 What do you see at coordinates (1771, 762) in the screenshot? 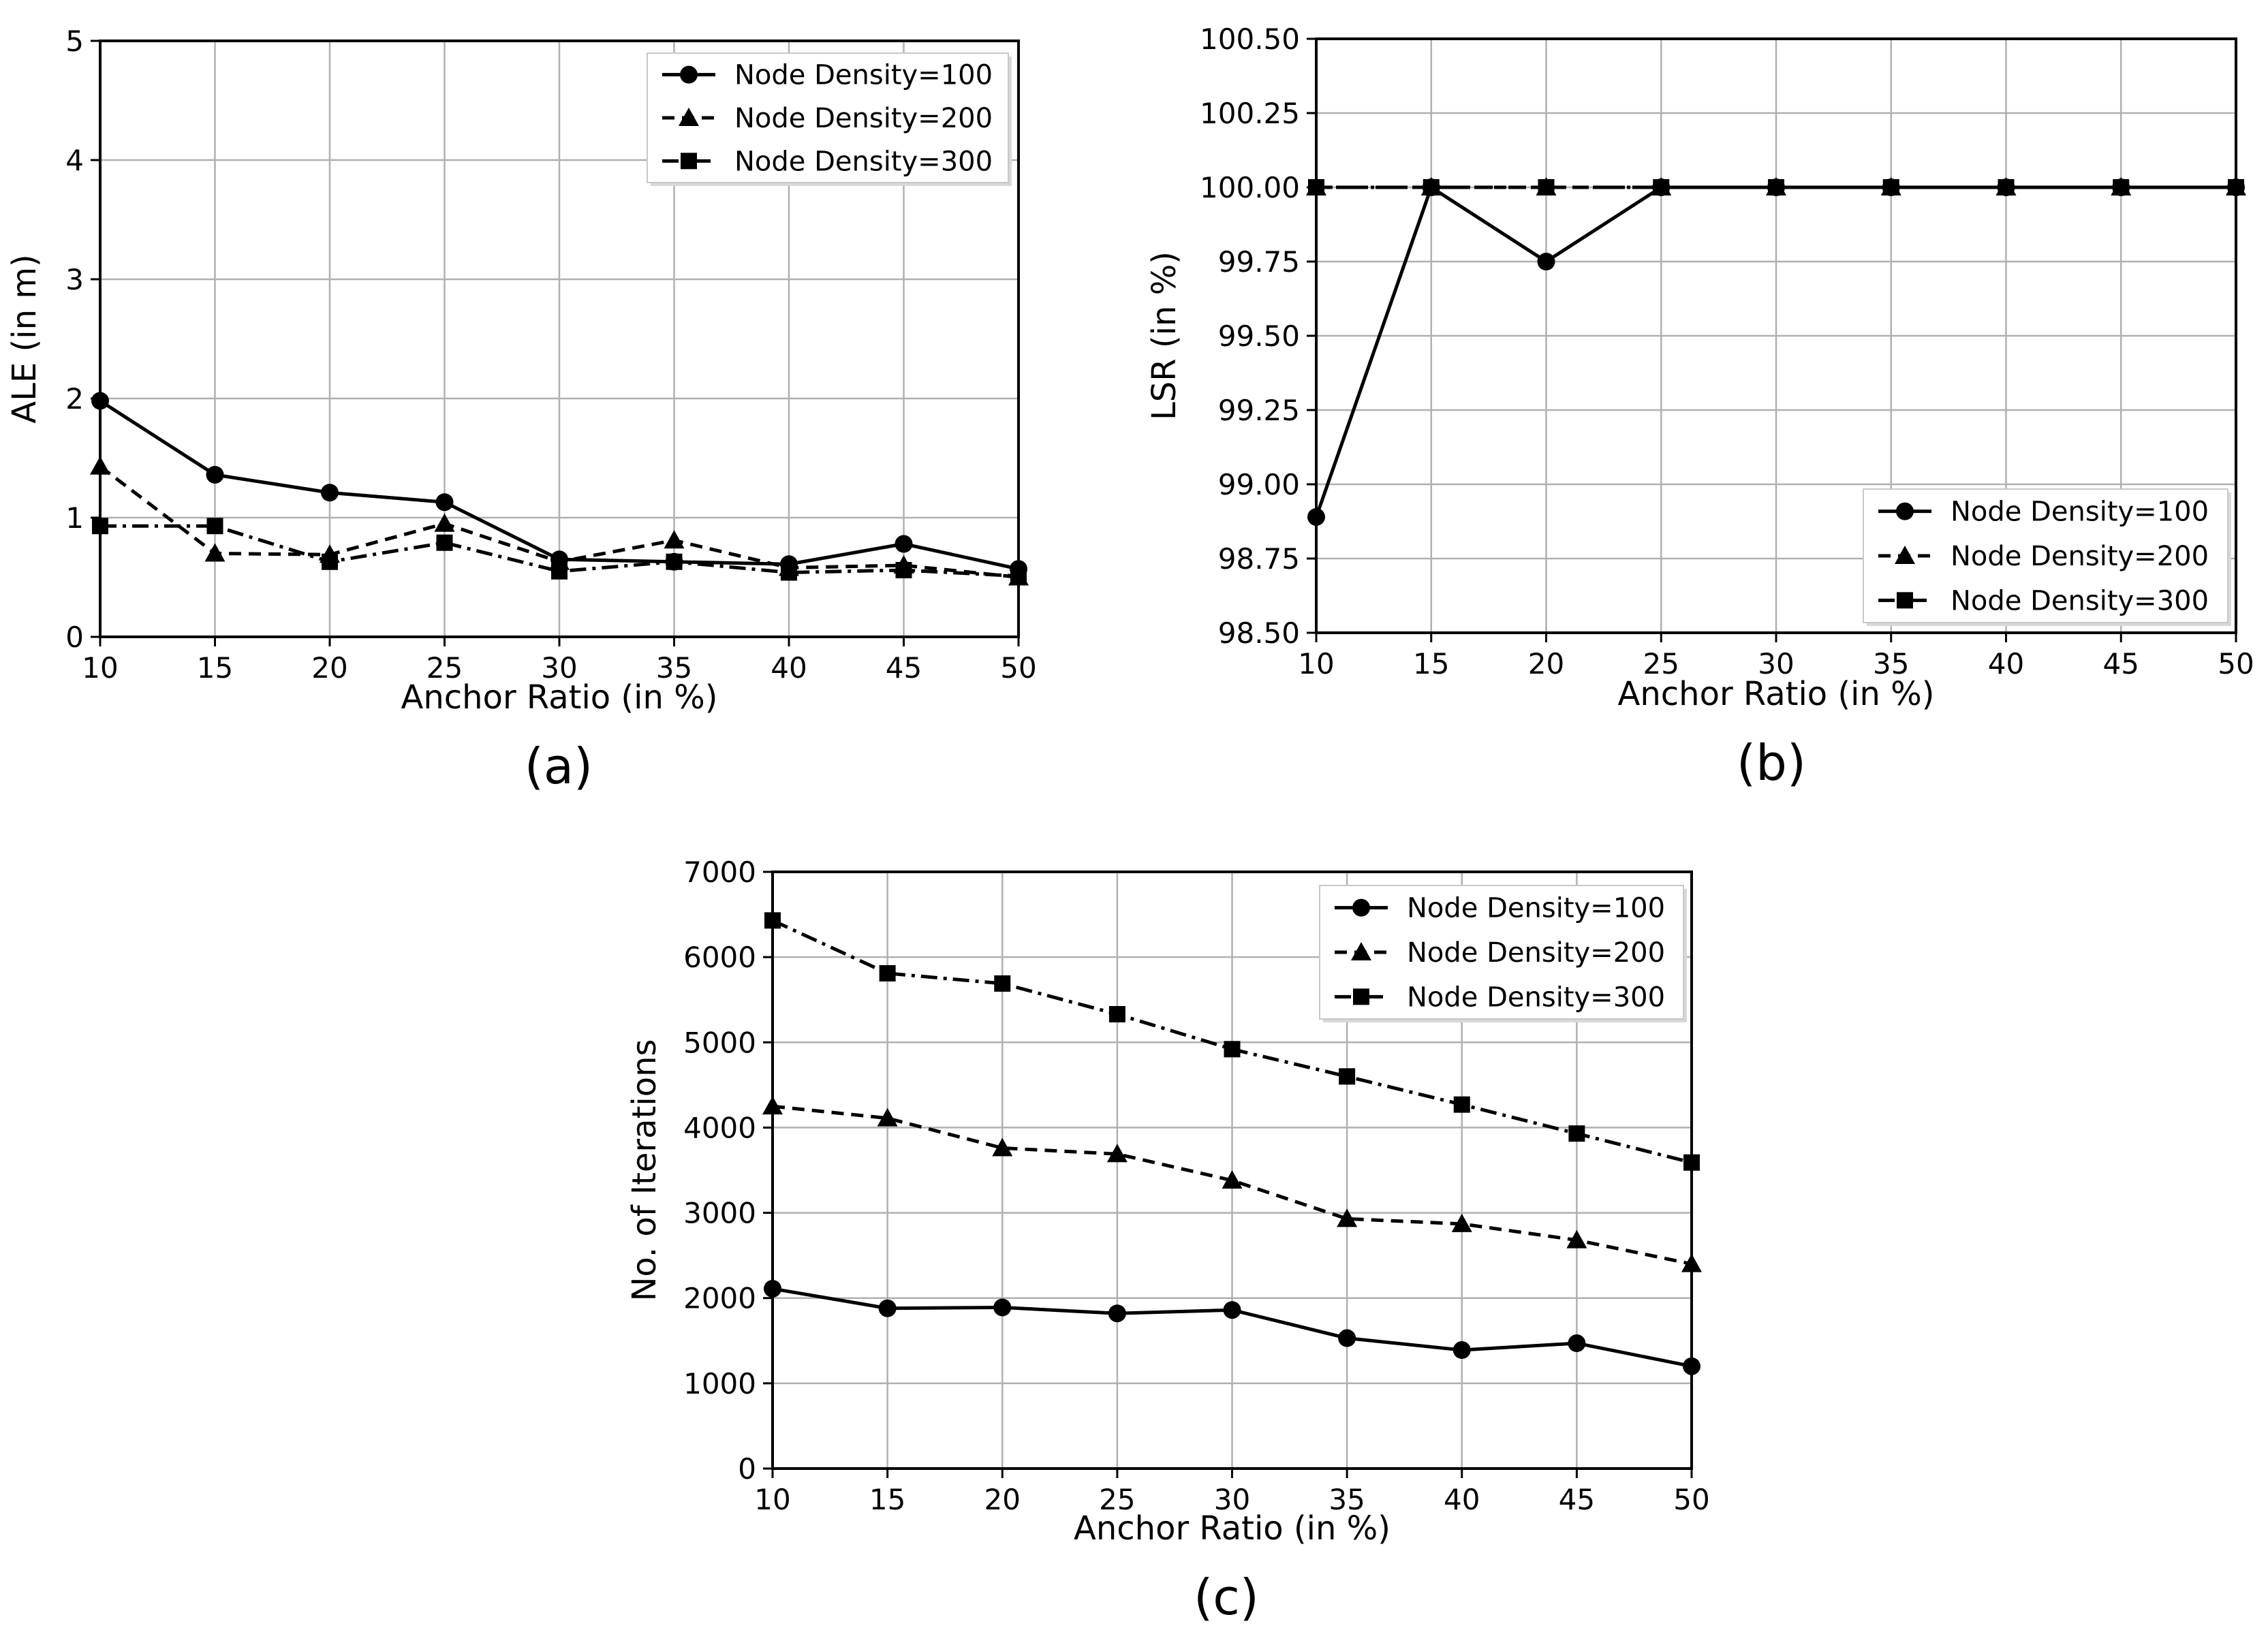
I see `panel-caption-b: (b)` at bounding box center [1771, 762].